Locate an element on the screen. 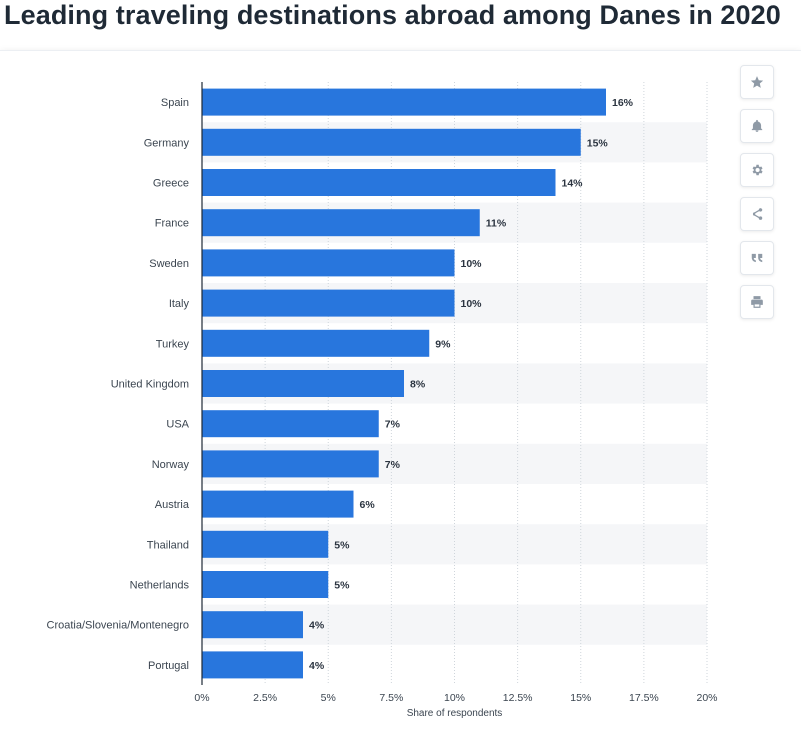 Image resolution: width=801 pixels, height=738 pixels. x-tick-label: 0% is located at coordinates (201, 698).